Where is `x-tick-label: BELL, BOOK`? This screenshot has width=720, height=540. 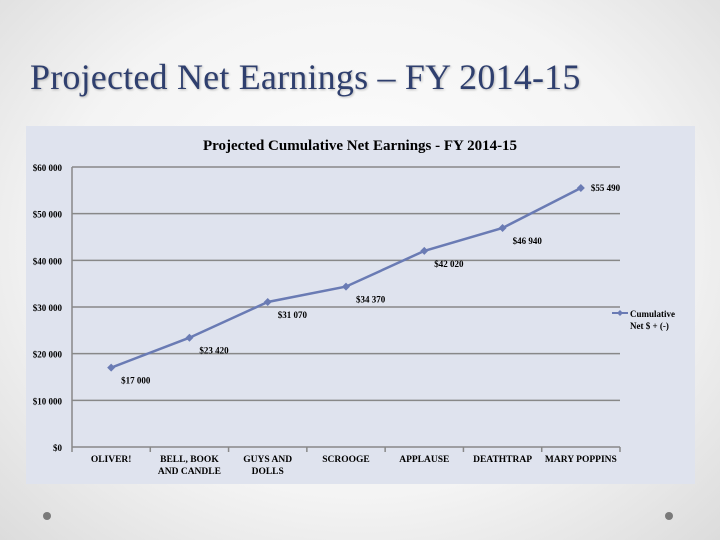
x-tick-label: BELL, BOOK is located at coordinates (189, 460).